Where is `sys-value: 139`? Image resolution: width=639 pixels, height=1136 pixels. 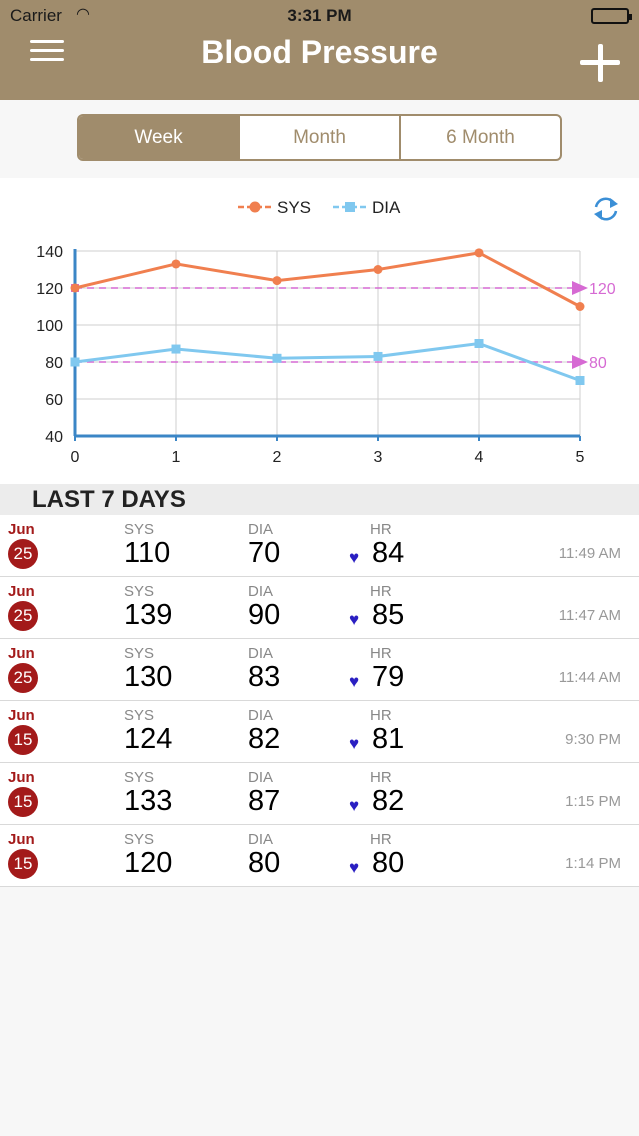
sys-value: 139 is located at coordinates (148, 615).